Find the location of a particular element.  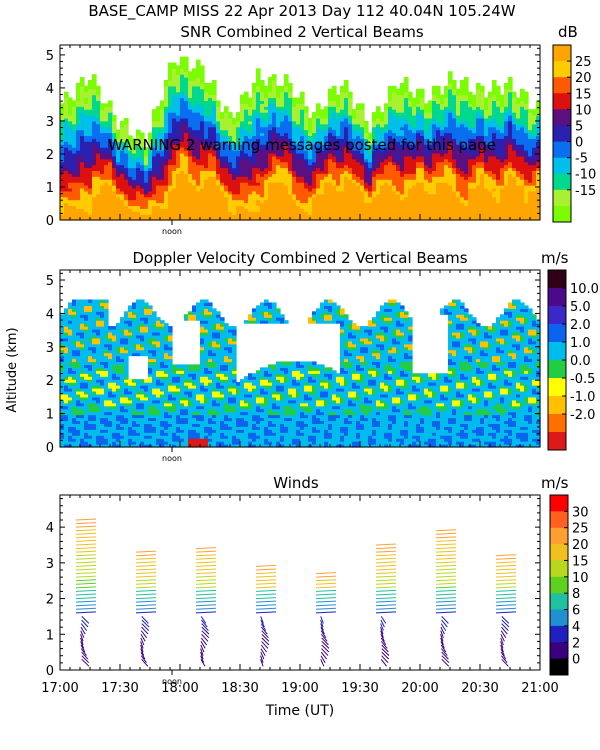

colorbar-label: 10.0 is located at coordinates (584, 289).